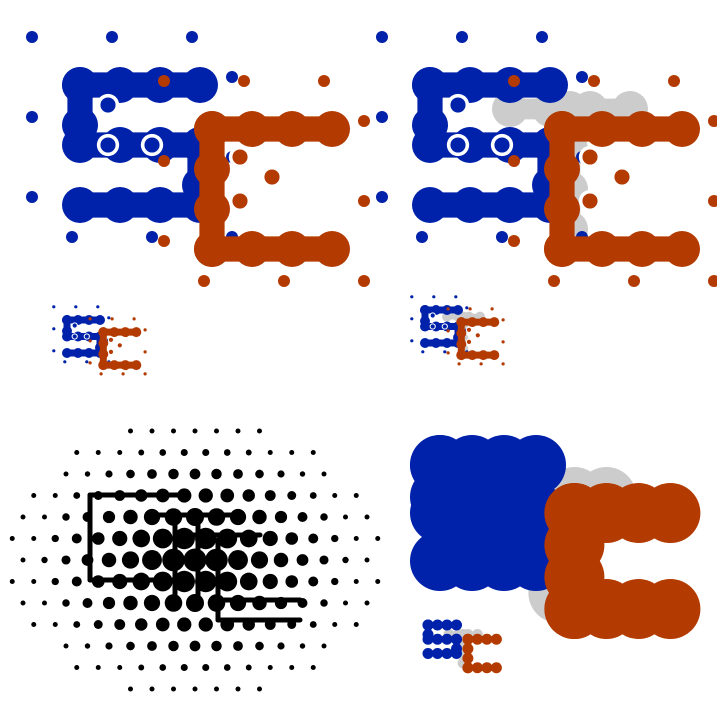  Describe the element at coordinates (462, 646) in the screenshot. I see `logo-sct-solid-small` at that location.